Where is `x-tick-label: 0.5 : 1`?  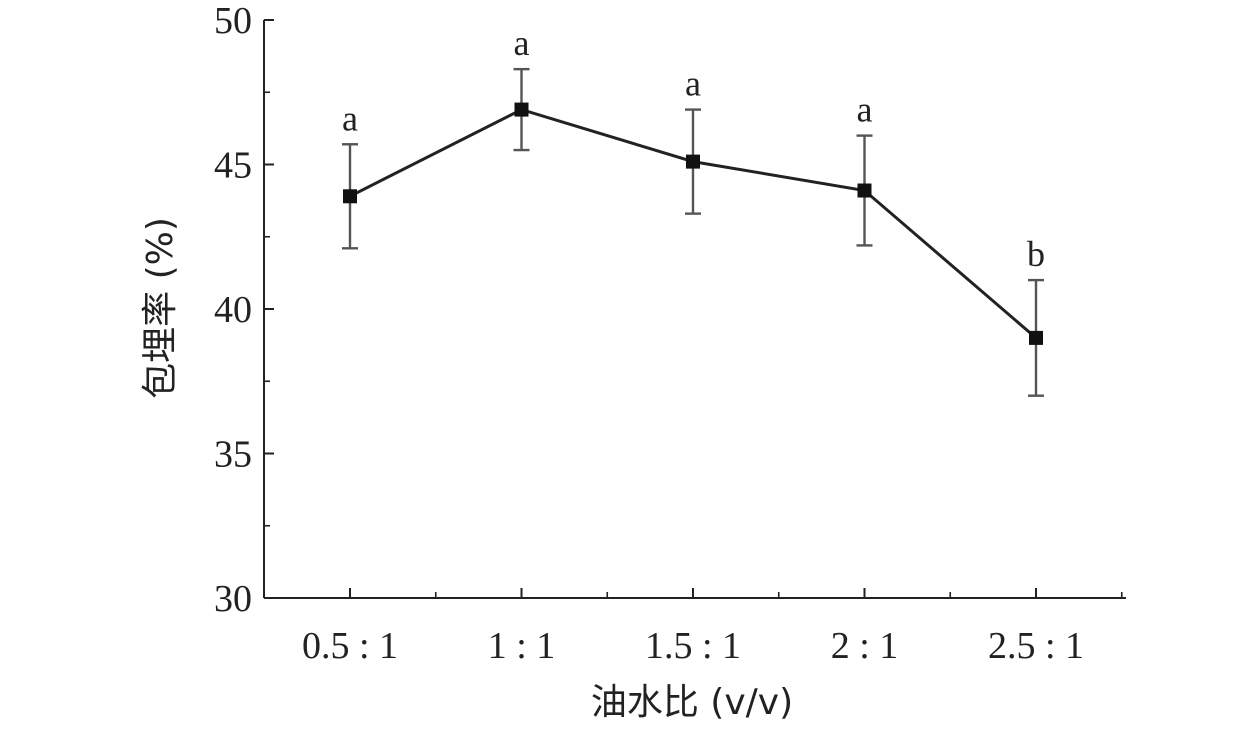 x-tick-label: 0.5 : 1 is located at coordinates (350, 646).